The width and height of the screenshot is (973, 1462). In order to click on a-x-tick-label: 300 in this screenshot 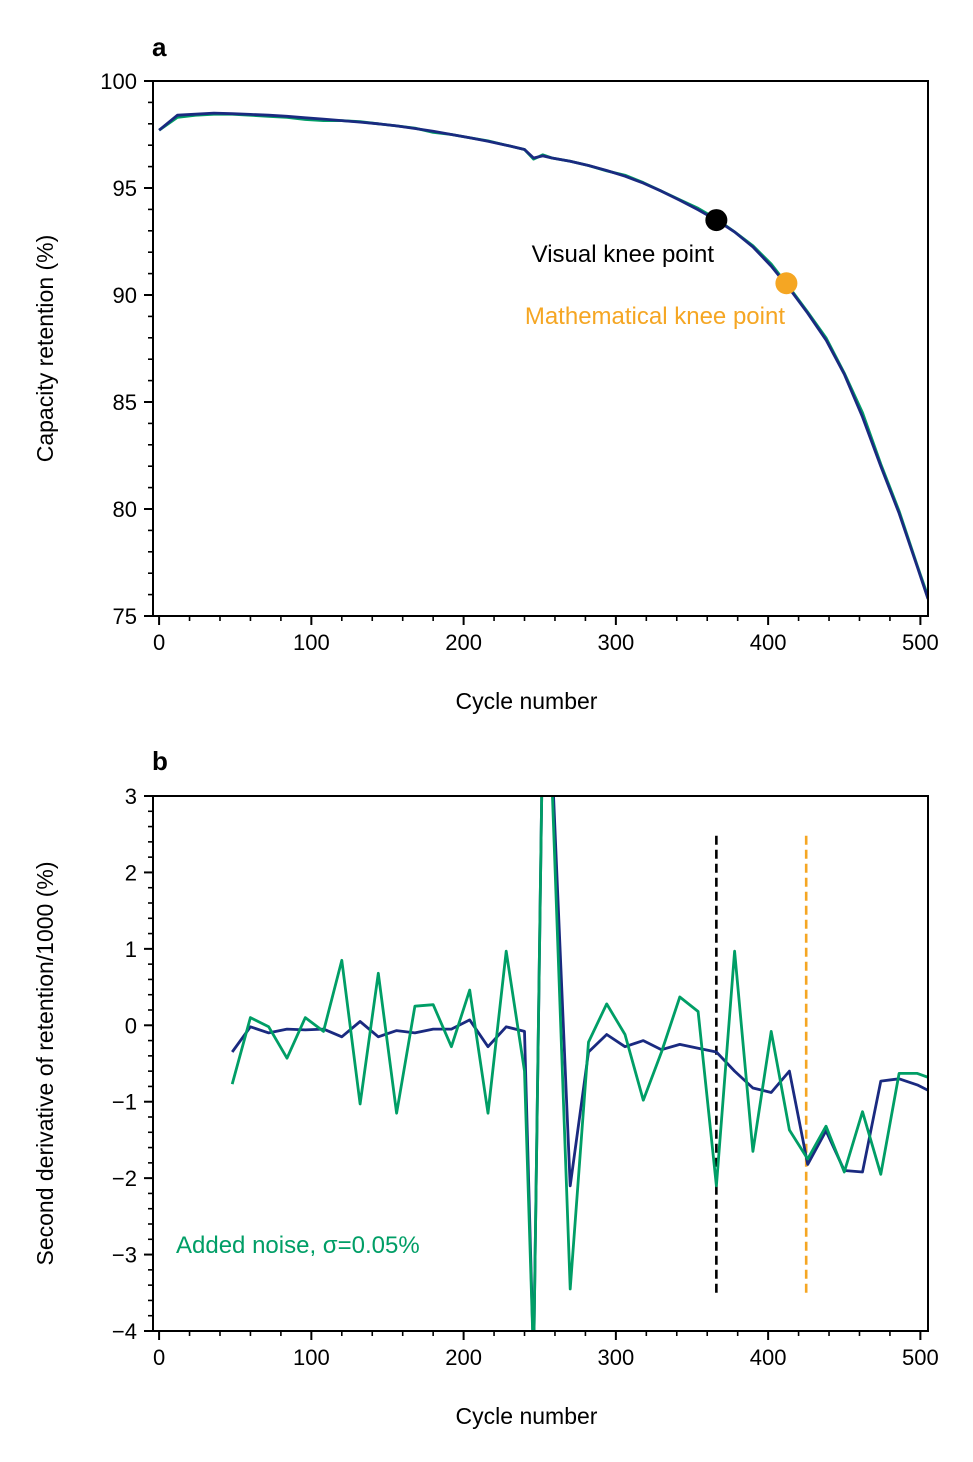, I will do `click(616, 642)`.